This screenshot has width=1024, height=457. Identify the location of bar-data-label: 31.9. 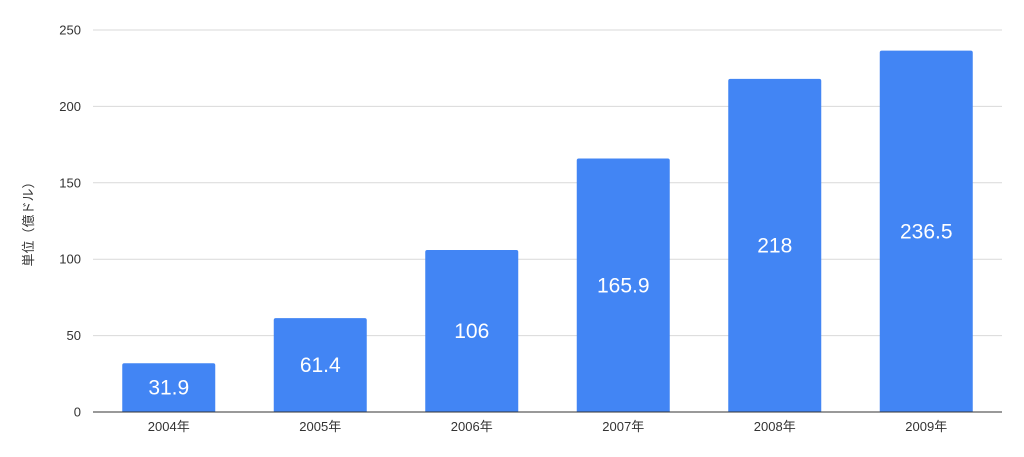
(168, 388).